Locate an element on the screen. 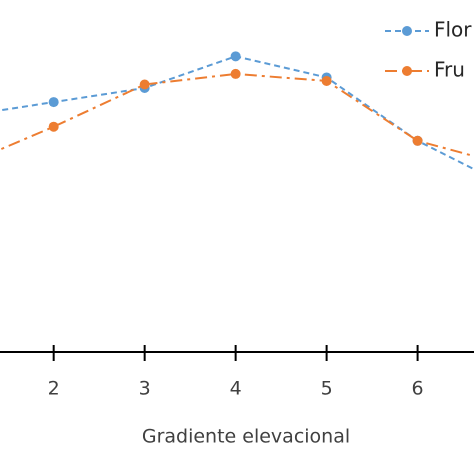 Image resolution: width=474 pixels, height=474 pixels. x-tick-label: 3 is located at coordinates (145, 389).